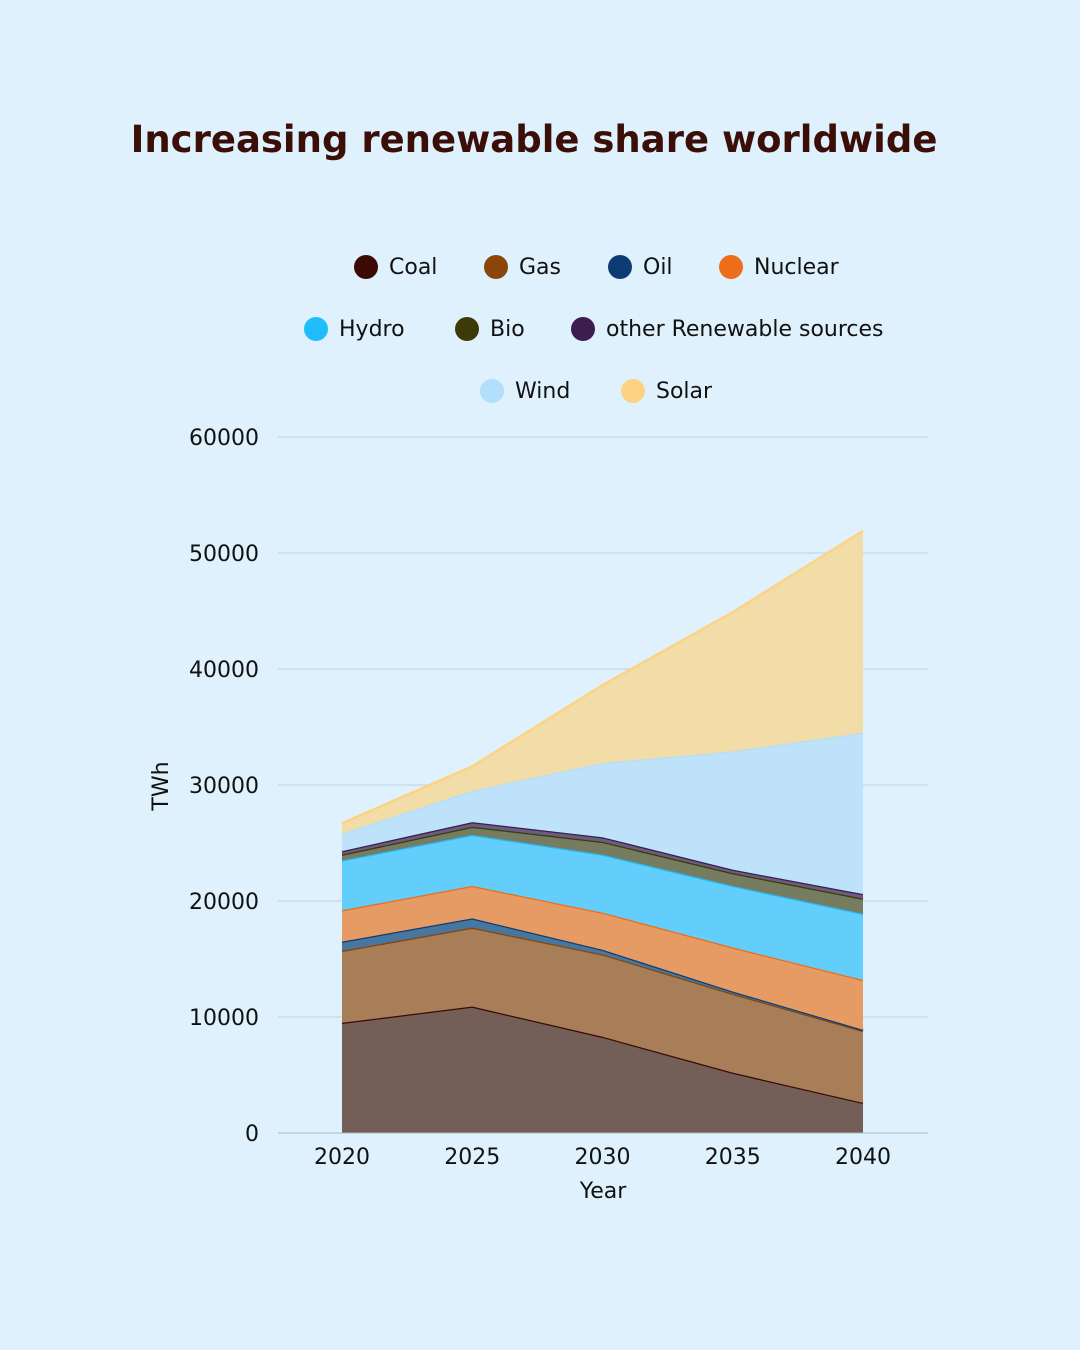 This screenshot has width=1080, height=1350. Describe the element at coordinates (602, 813) in the screenshot. I see `area-wind` at that location.